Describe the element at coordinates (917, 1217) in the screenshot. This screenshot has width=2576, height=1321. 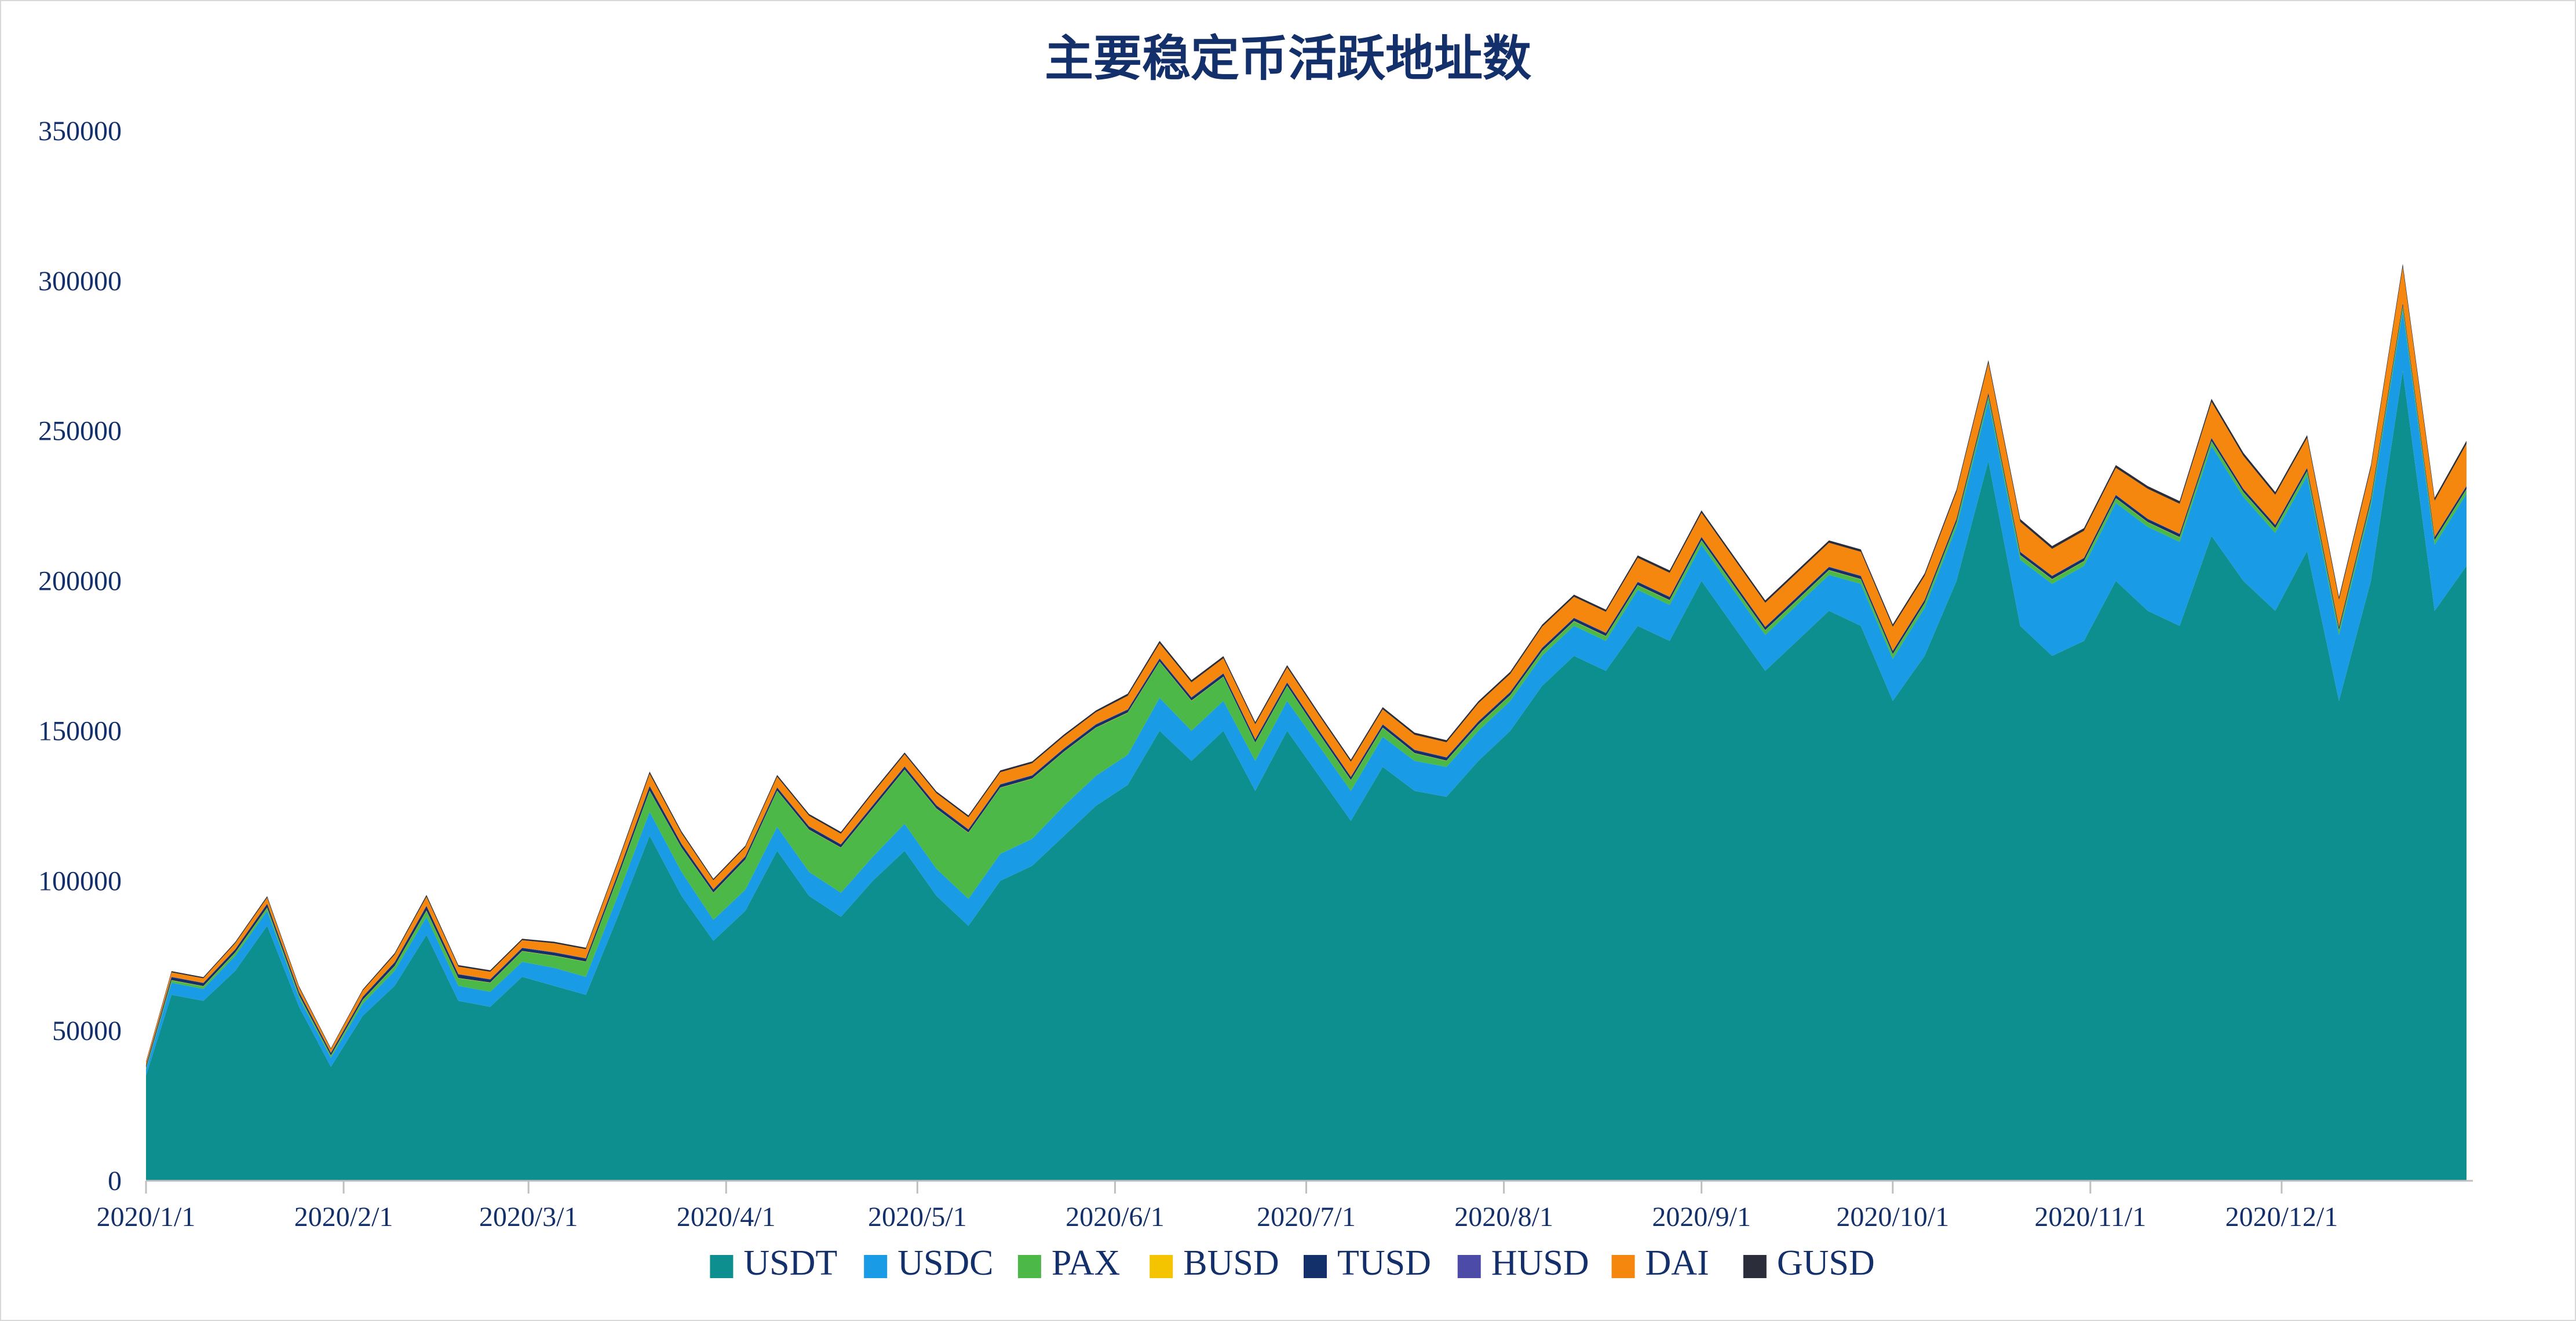
I see `x-tick-label: 2020/5/1` at that location.